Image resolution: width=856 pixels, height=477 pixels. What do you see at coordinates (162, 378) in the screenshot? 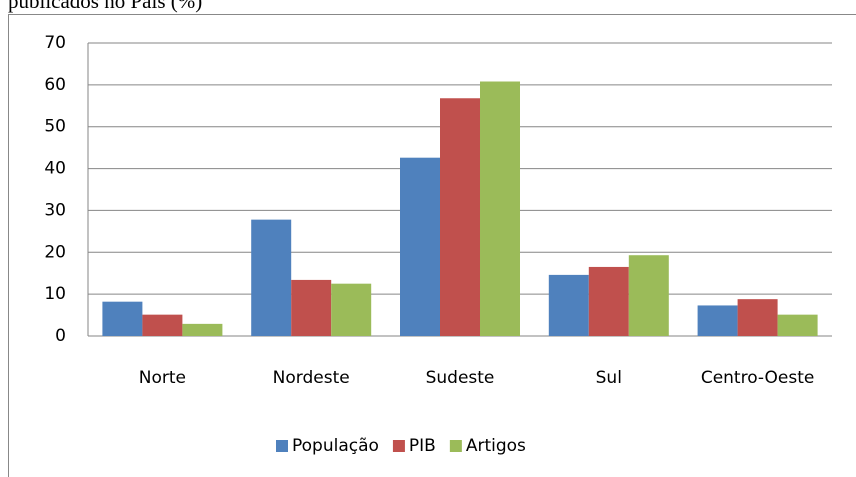
I see `x-tick-label: Norte` at bounding box center [162, 378].